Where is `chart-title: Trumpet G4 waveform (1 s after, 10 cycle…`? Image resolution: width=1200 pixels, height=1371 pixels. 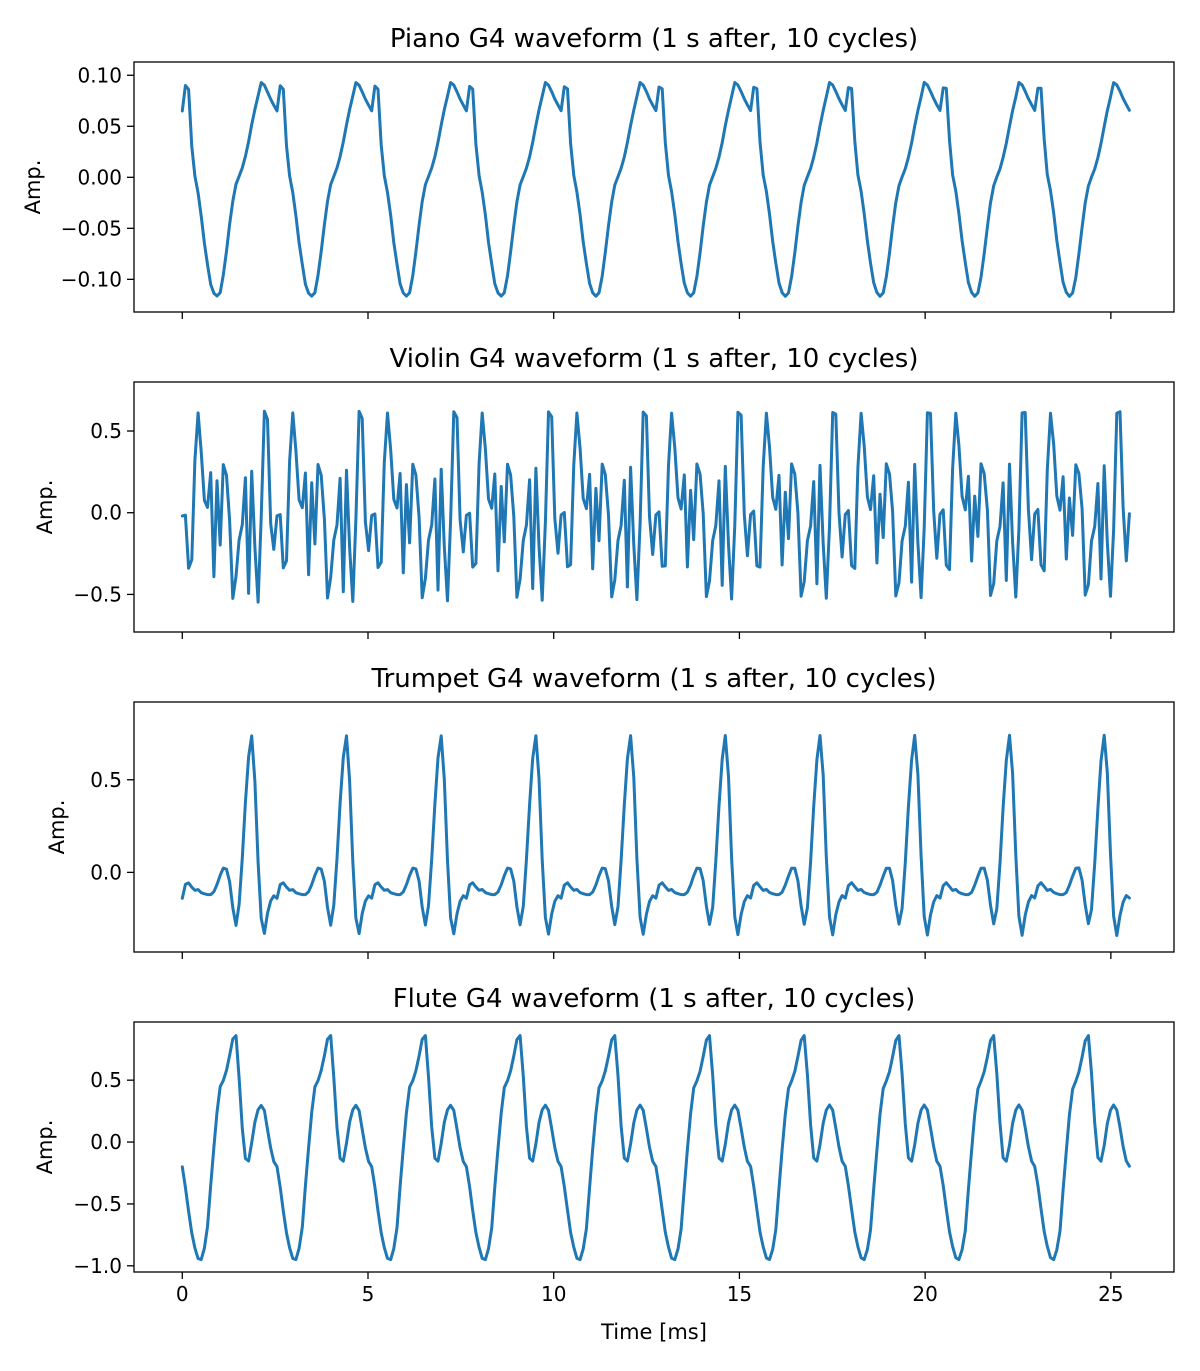 chart-title: Trumpet G4 waveform (1 s after, 10 cycle… is located at coordinates (654, 679).